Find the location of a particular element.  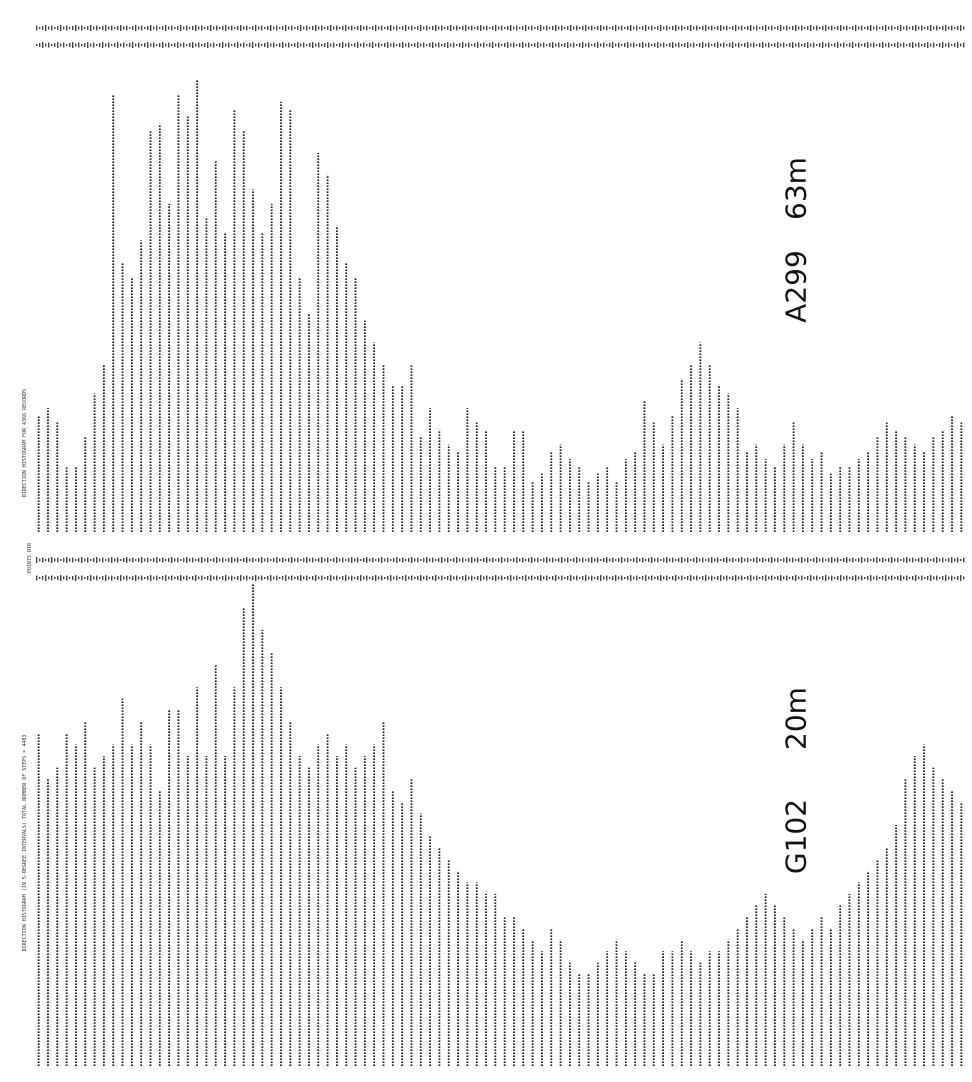

points-dir-label: POINTS DIR is located at coordinates (30, 558).